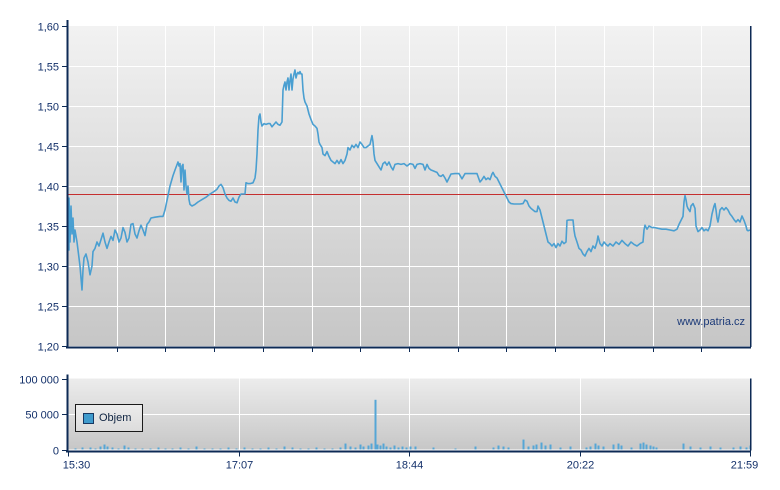 This screenshot has height=490, width=780. What do you see at coordinates (39, 381) in the screenshot?
I see `volume-y-tick-label: 100 000` at bounding box center [39, 381].